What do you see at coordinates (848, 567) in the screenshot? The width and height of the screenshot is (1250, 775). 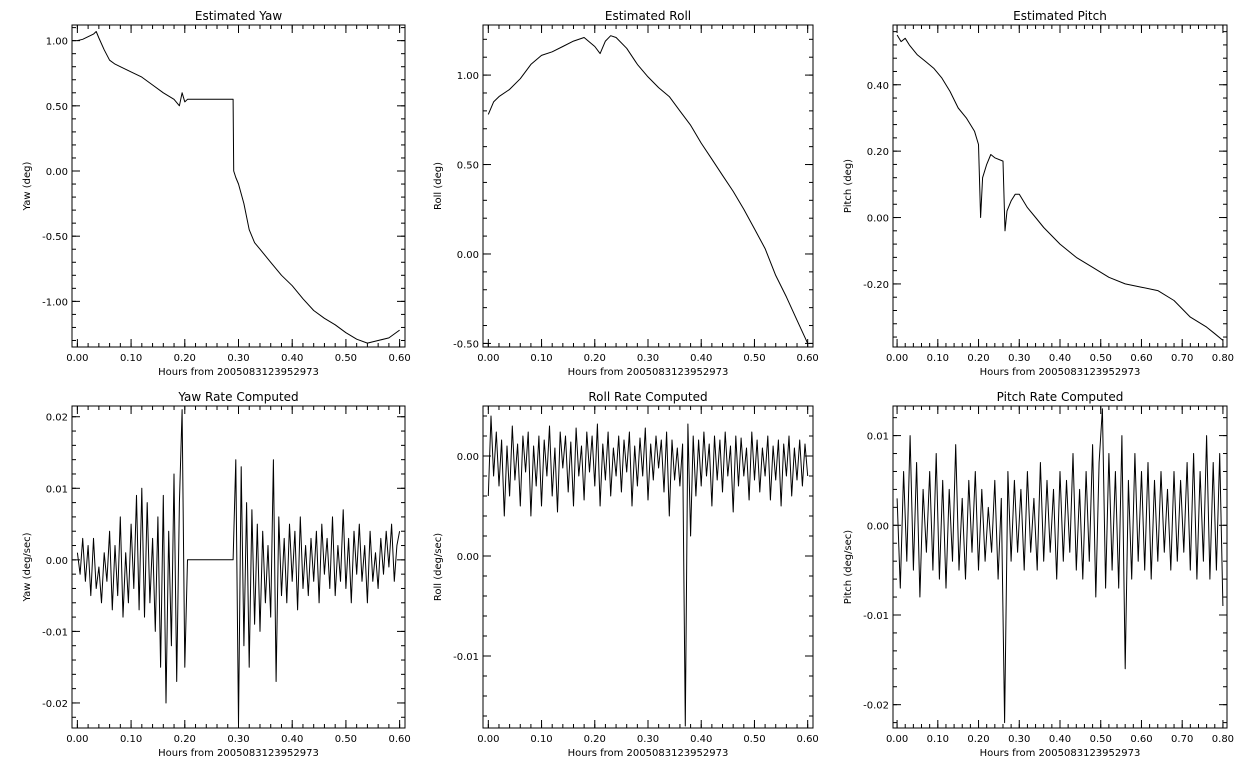 I see `y-axis-label: Pitch (deg/sec)` at bounding box center [848, 567].